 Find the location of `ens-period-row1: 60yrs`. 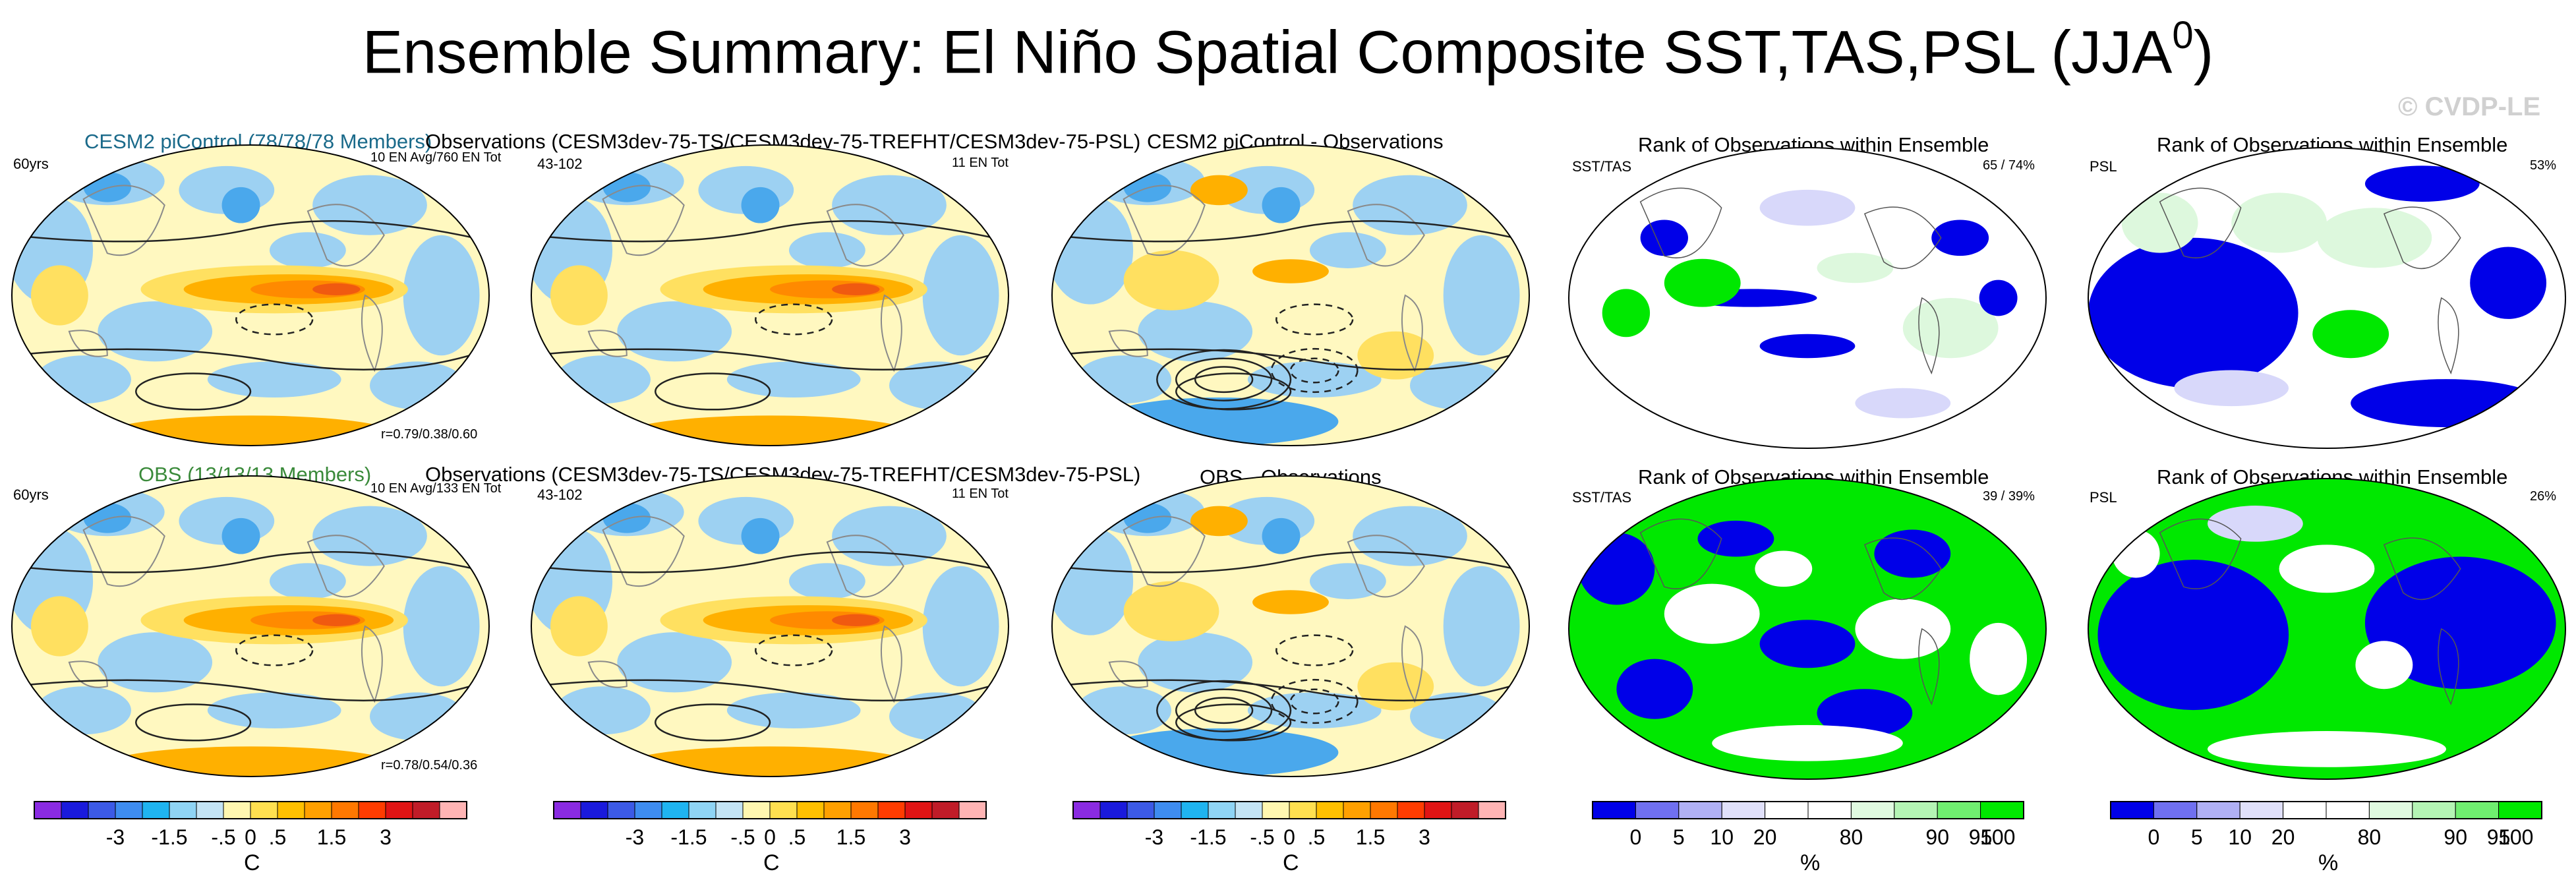

ens-period-row1: 60yrs is located at coordinates (31, 164).